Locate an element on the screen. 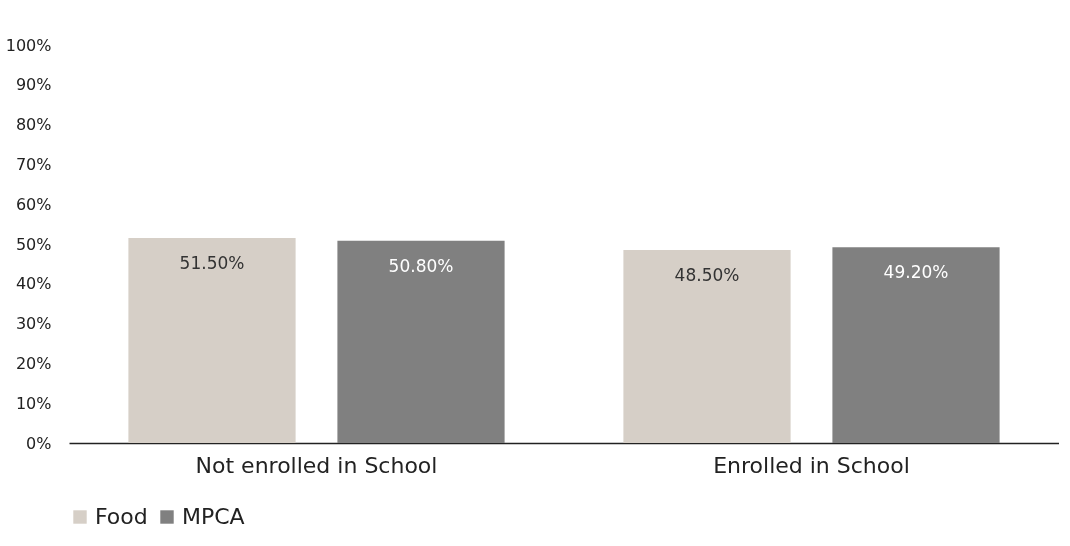 The height and width of the screenshot is (546, 1070). legend-label: MPCA is located at coordinates (213, 516).